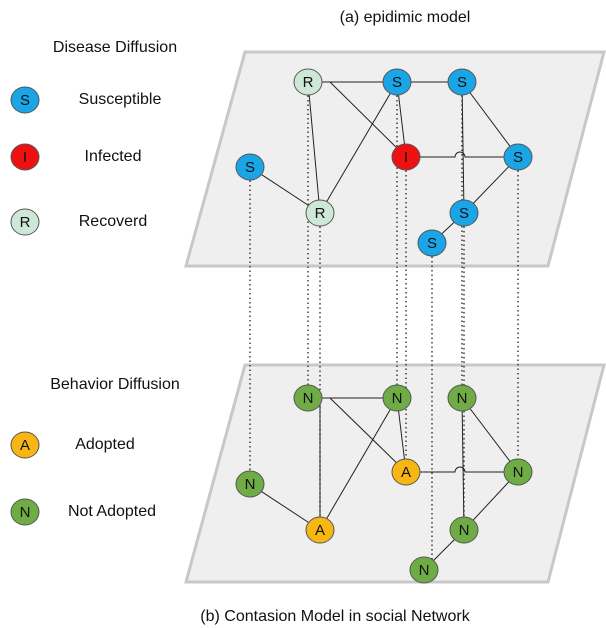 Image resolution: width=606 pixels, height=628 pixels. I want to click on legend-label: Adopted, so click(105, 444).